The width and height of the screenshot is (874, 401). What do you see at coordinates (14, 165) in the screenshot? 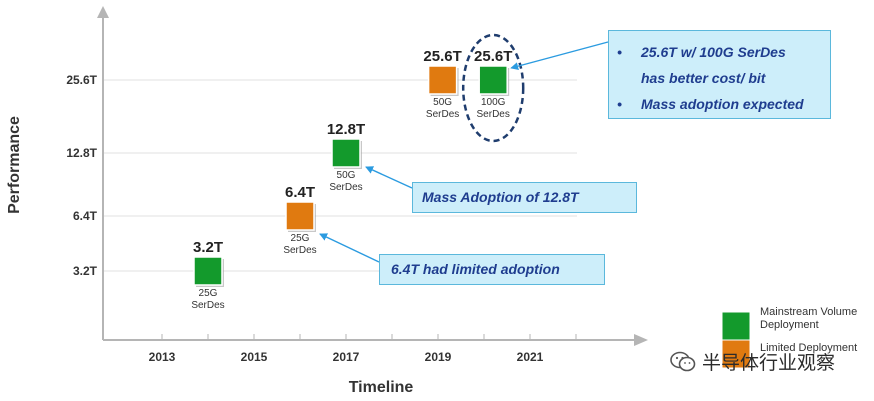
I see `y-axis-title: Performance` at bounding box center [14, 165].